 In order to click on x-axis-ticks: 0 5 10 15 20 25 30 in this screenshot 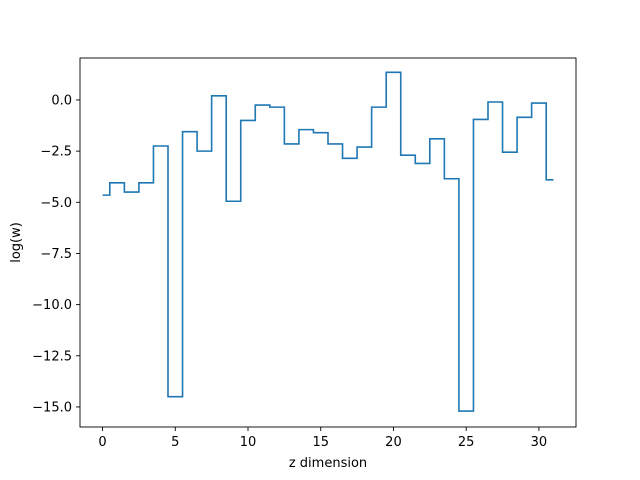, I will do `click(322, 438)`.